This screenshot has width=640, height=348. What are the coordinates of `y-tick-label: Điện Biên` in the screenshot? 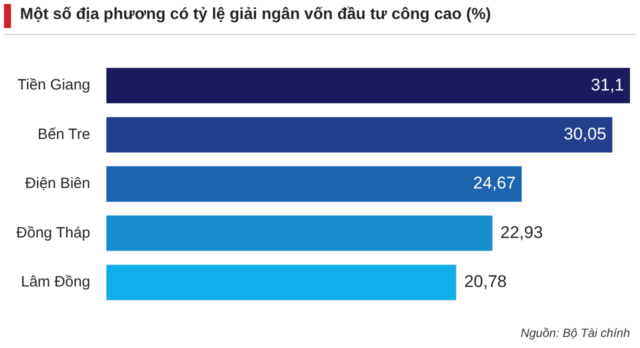 It's located at (57, 183).